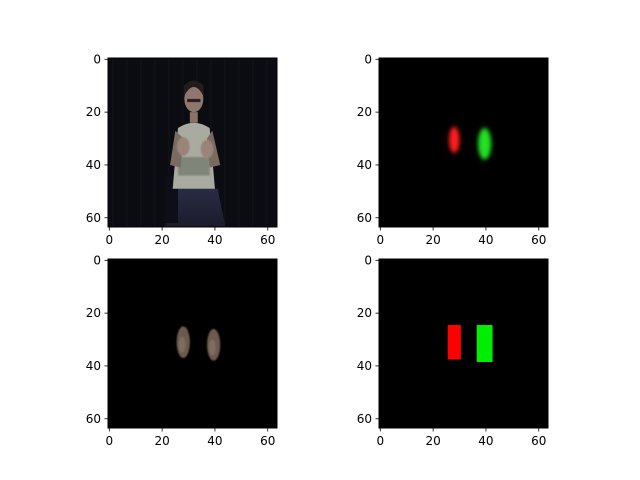 Image resolution: width=640 pixels, height=480 pixels. I want to click on subplot-top-right: 0 20 40 60 0 20 40 60, so click(453, 149).